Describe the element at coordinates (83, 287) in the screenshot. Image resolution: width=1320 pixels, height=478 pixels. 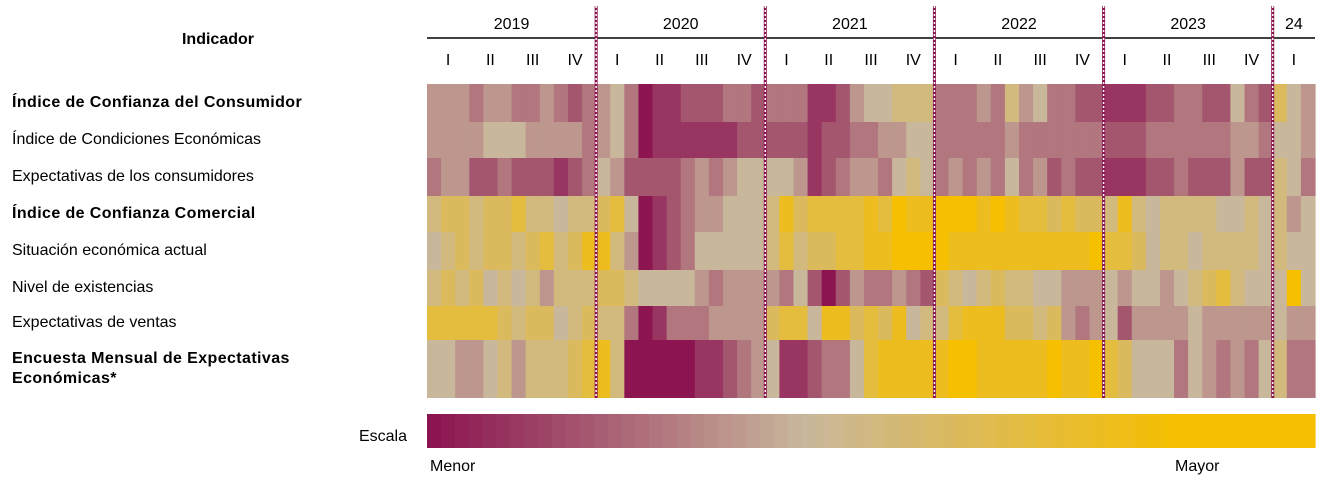
I see `row-label: Nivel de existencias` at that location.